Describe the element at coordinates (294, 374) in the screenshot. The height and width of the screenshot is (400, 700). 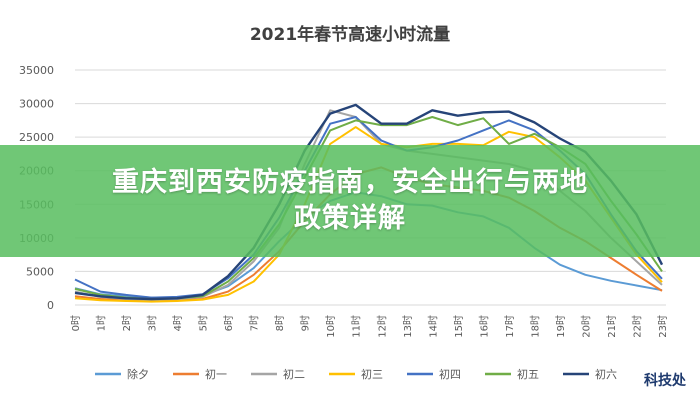
I see `legend-label: 初二` at that location.